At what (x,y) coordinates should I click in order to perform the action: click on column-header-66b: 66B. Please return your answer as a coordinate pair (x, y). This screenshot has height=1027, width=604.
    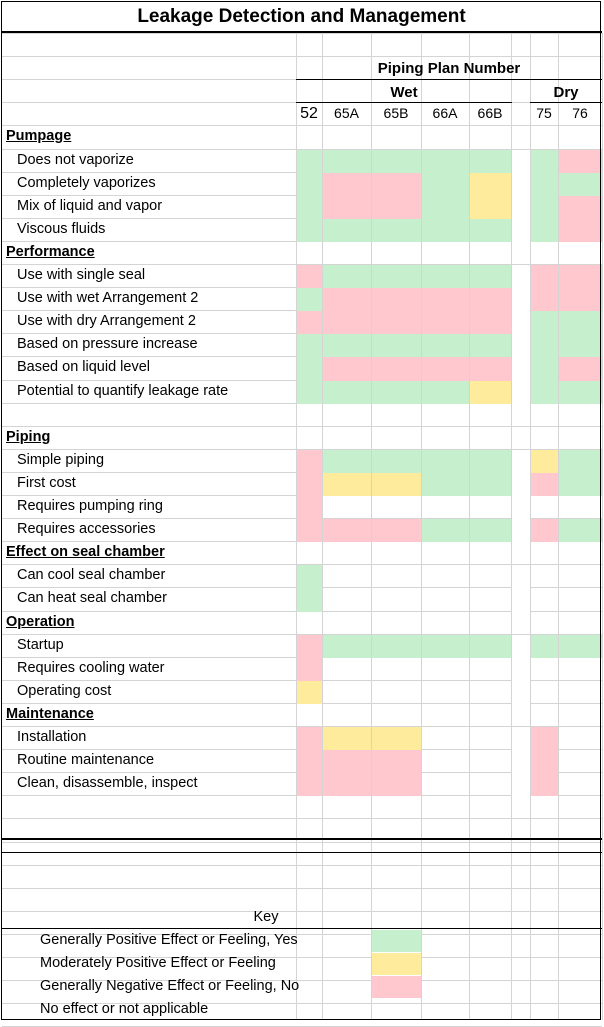
    Looking at the image, I should click on (490, 113).